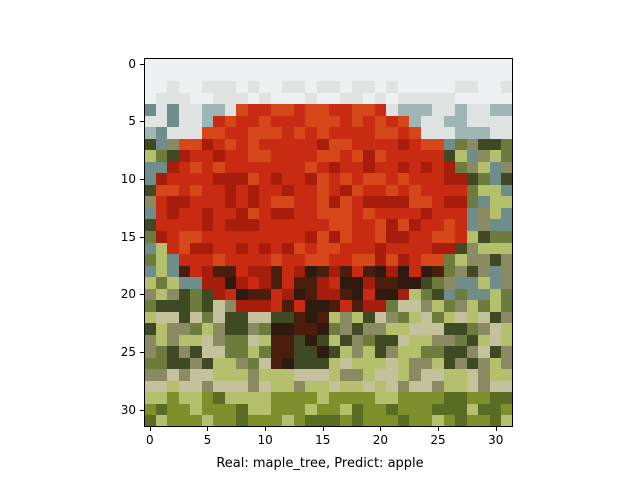 This screenshot has height=480, width=640. Describe the element at coordinates (128, 294) in the screenshot. I see `y-tick-label: 20` at that location.